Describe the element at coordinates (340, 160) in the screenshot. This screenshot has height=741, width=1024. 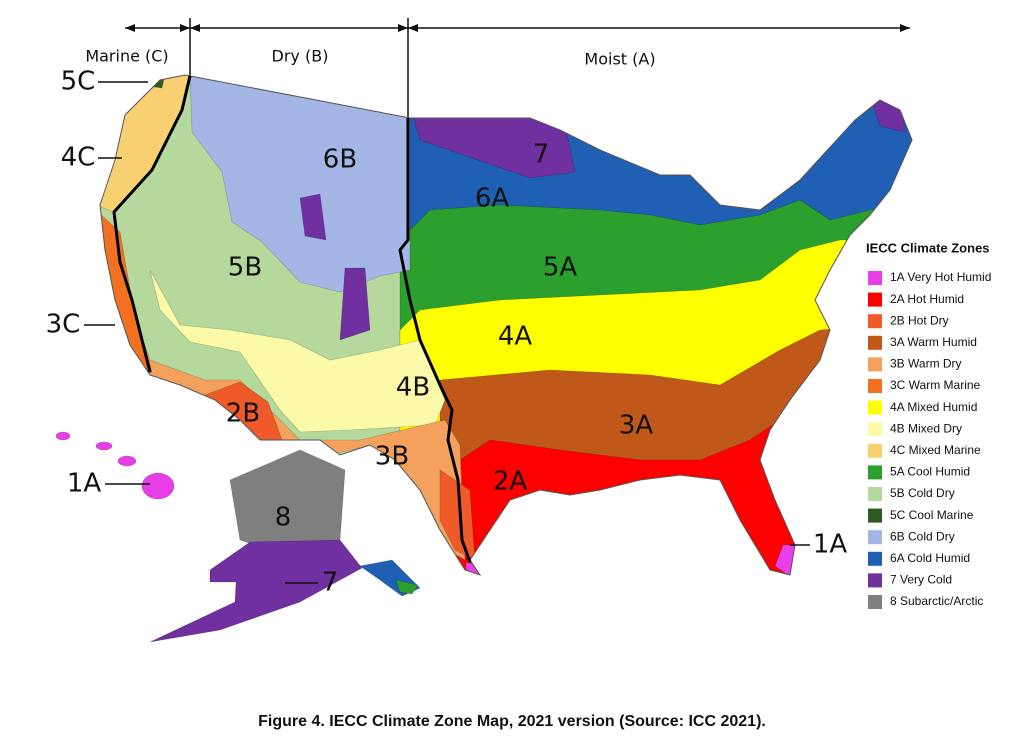
I see `zone-label: 6B` at that location.